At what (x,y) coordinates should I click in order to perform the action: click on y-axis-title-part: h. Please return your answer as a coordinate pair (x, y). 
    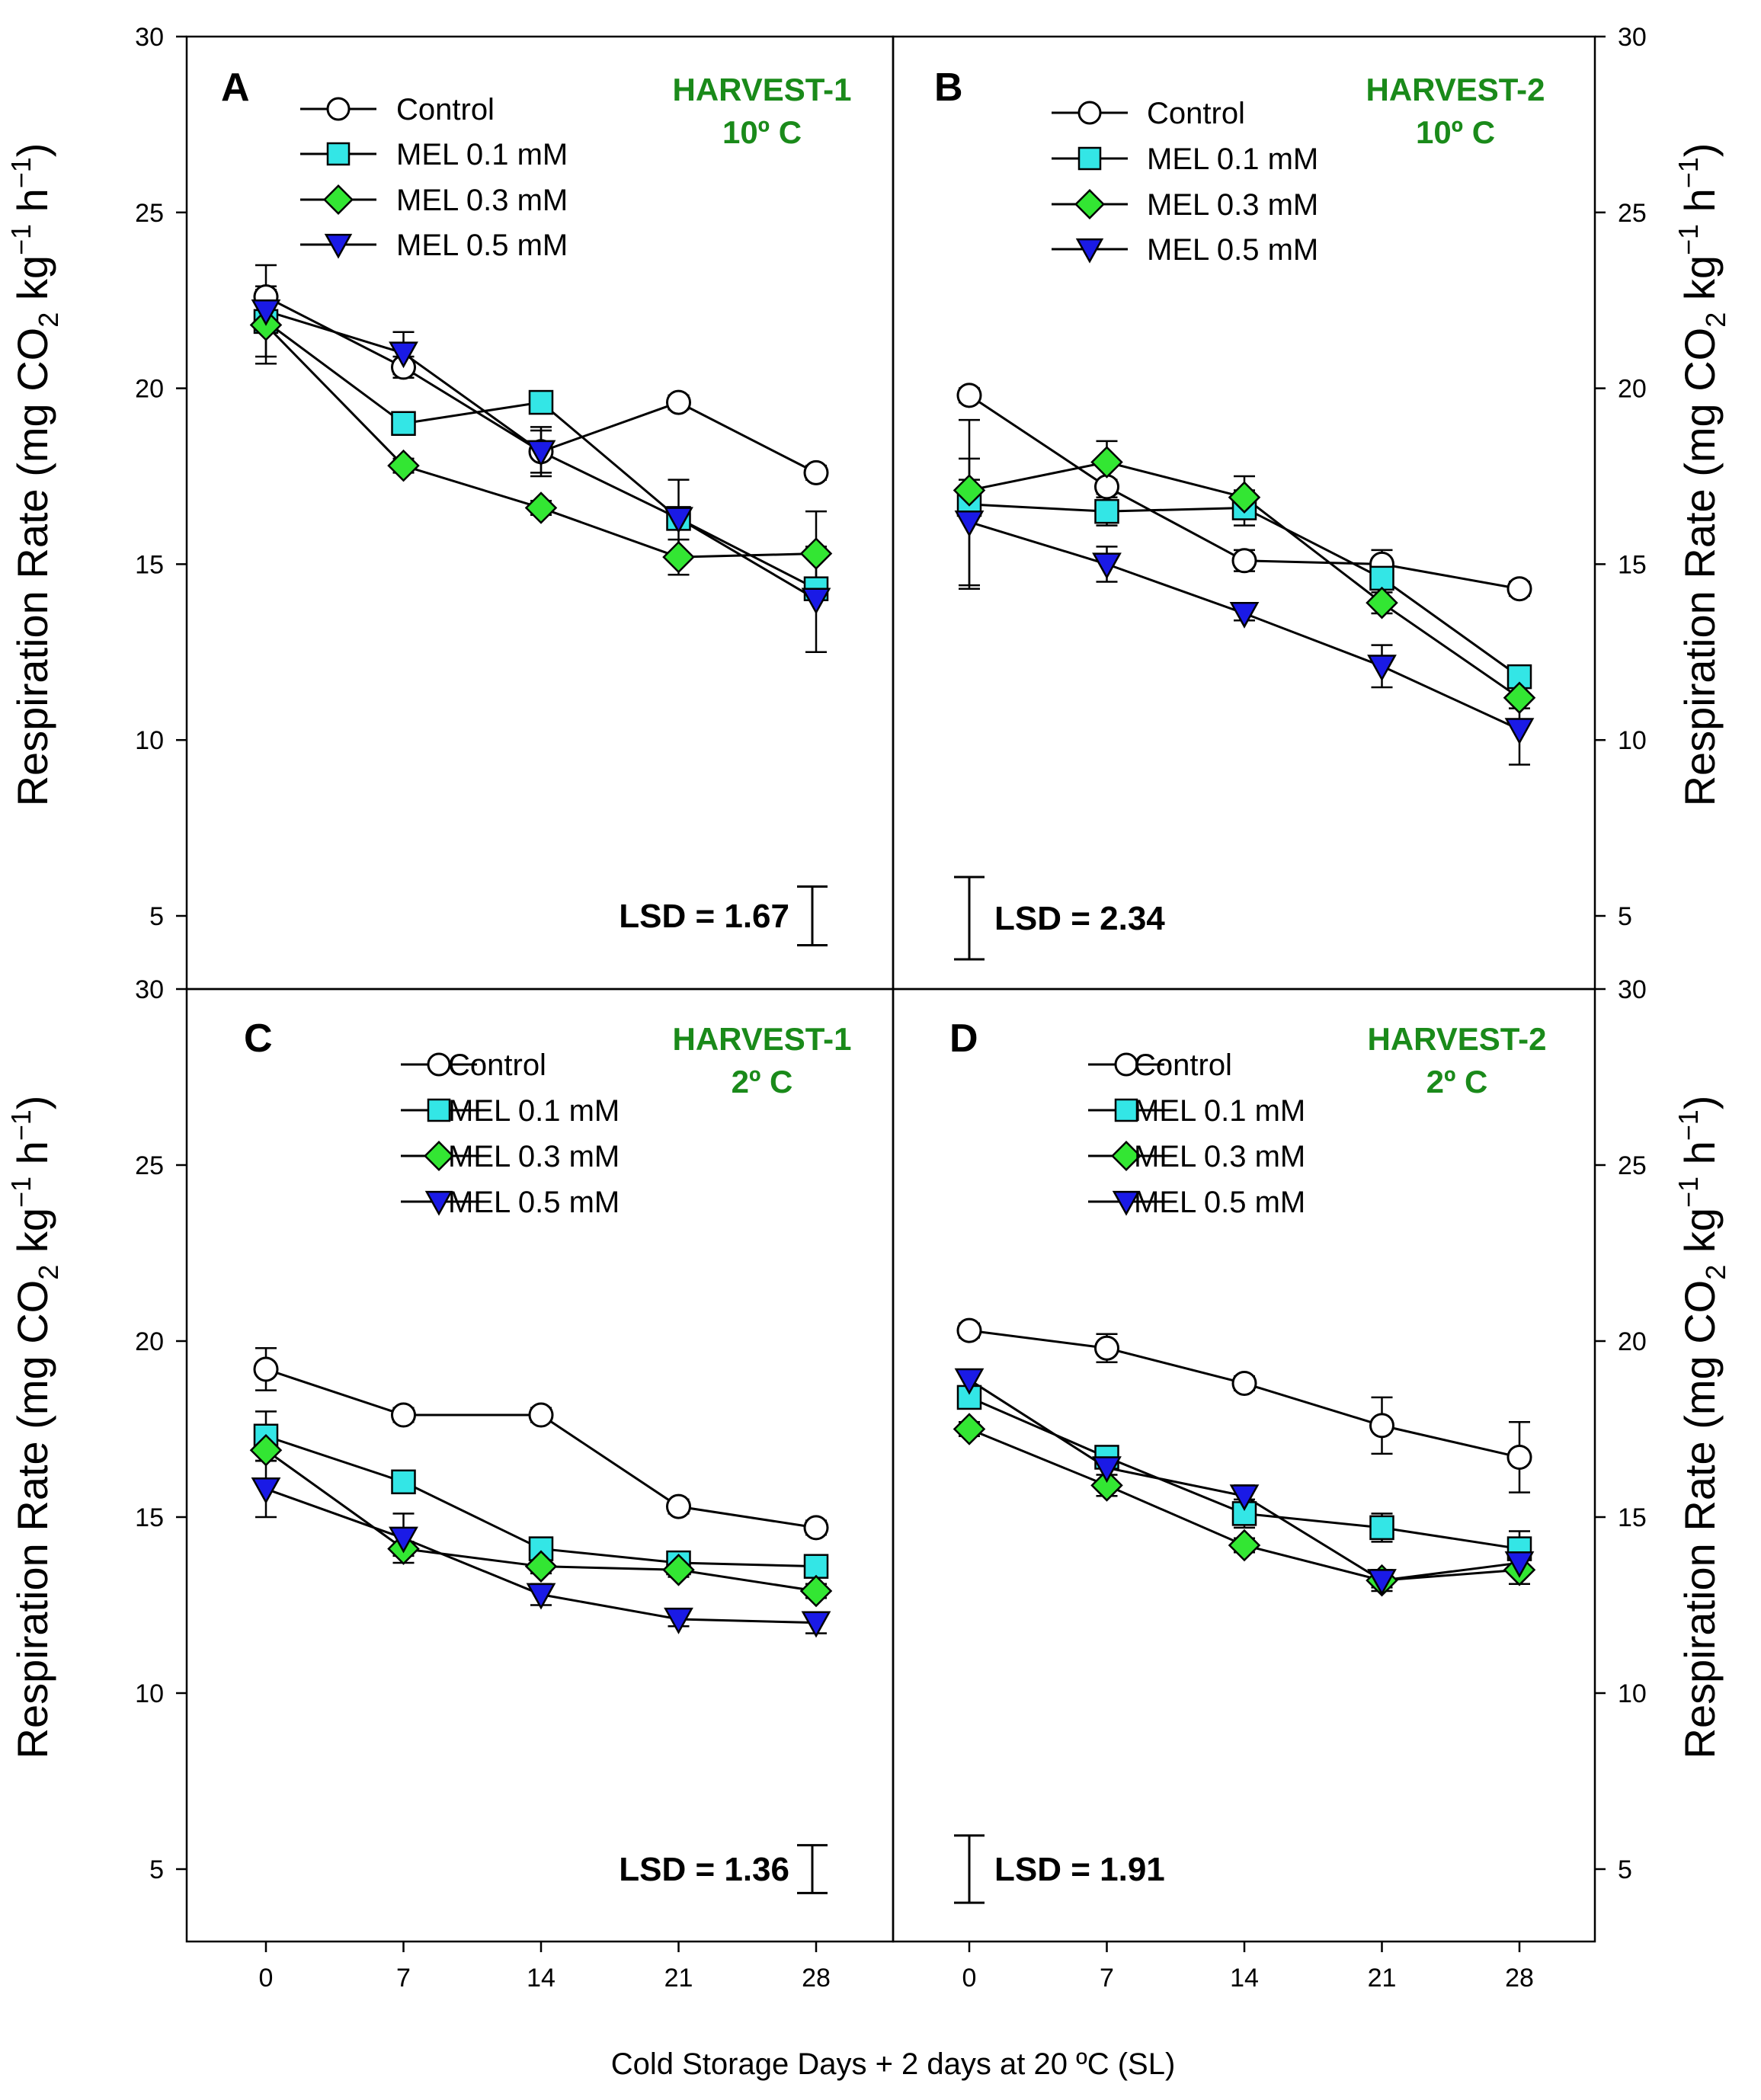
    Looking at the image, I should click on (32, 206).